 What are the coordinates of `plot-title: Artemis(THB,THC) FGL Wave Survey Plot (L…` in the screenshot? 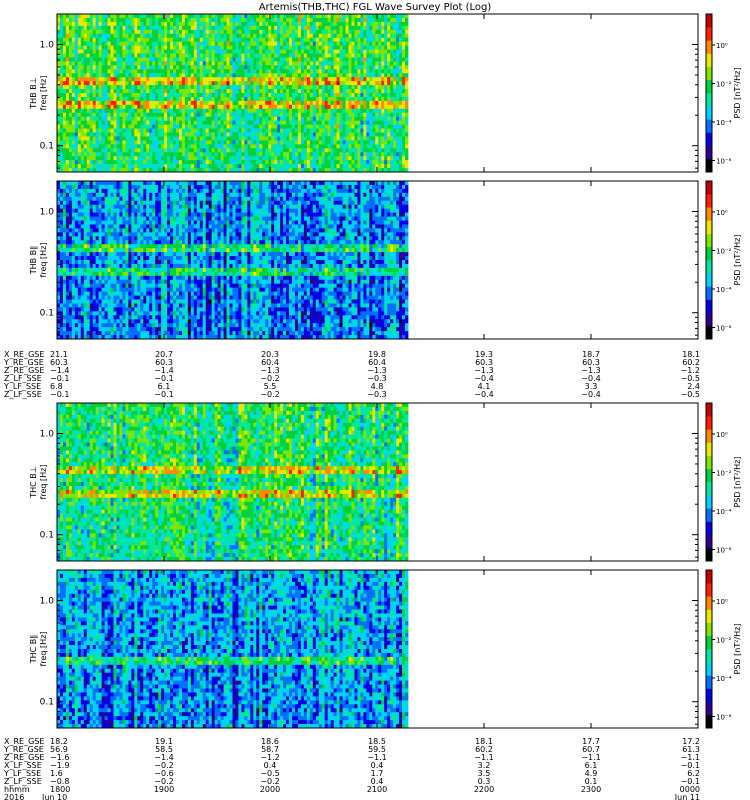 It's located at (375, 7).